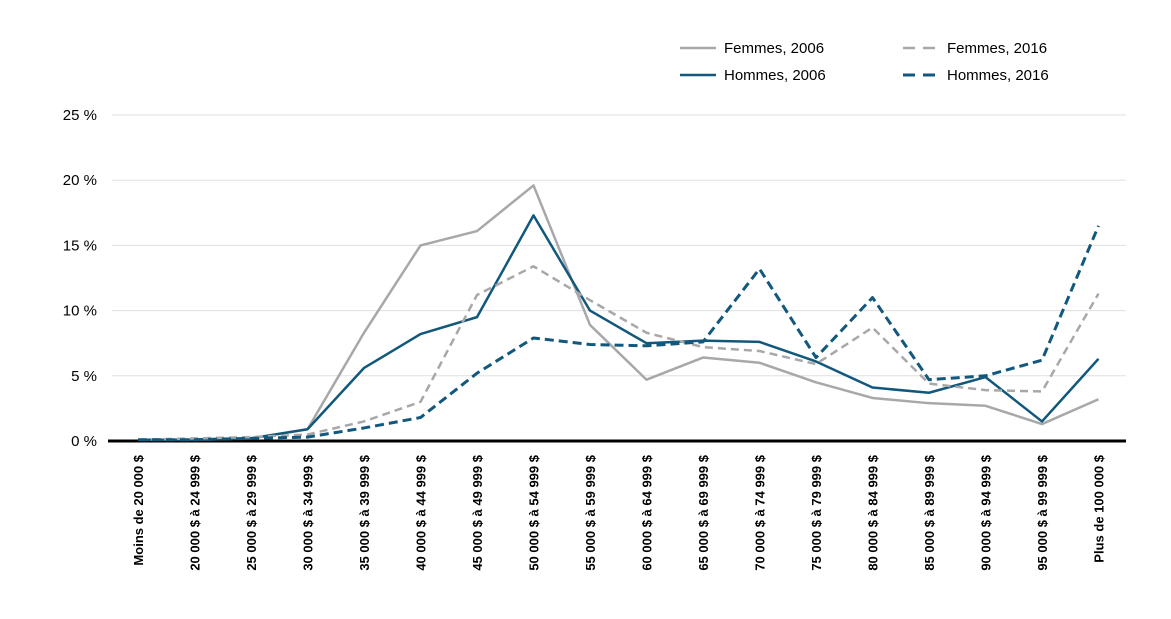 Image resolution: width=1171 pixels, height=619 pixels. Describe the element at coordinates (195, 512) in the screenshot. I see `x-tick-label-1: 20 000 $ à 24 999 $` at that location.